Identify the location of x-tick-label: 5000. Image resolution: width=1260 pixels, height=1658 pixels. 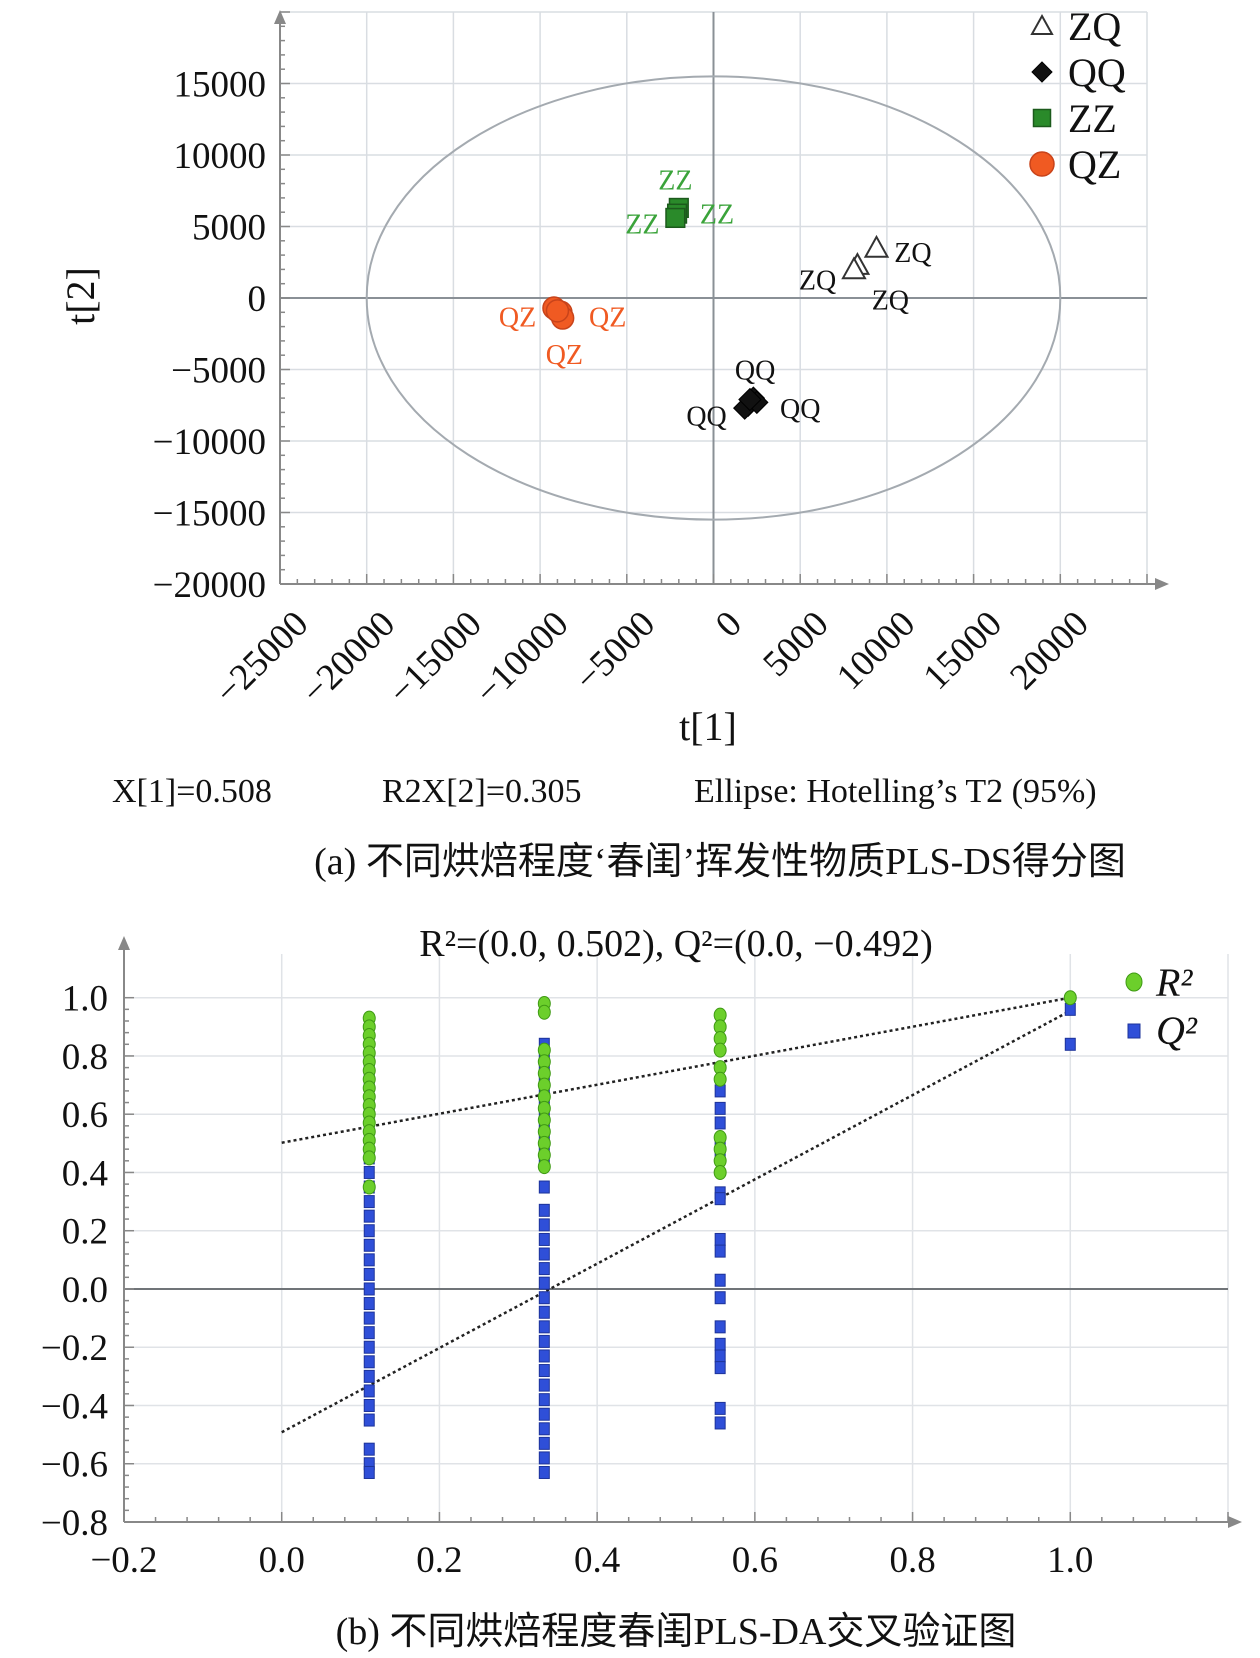
(795, 643).